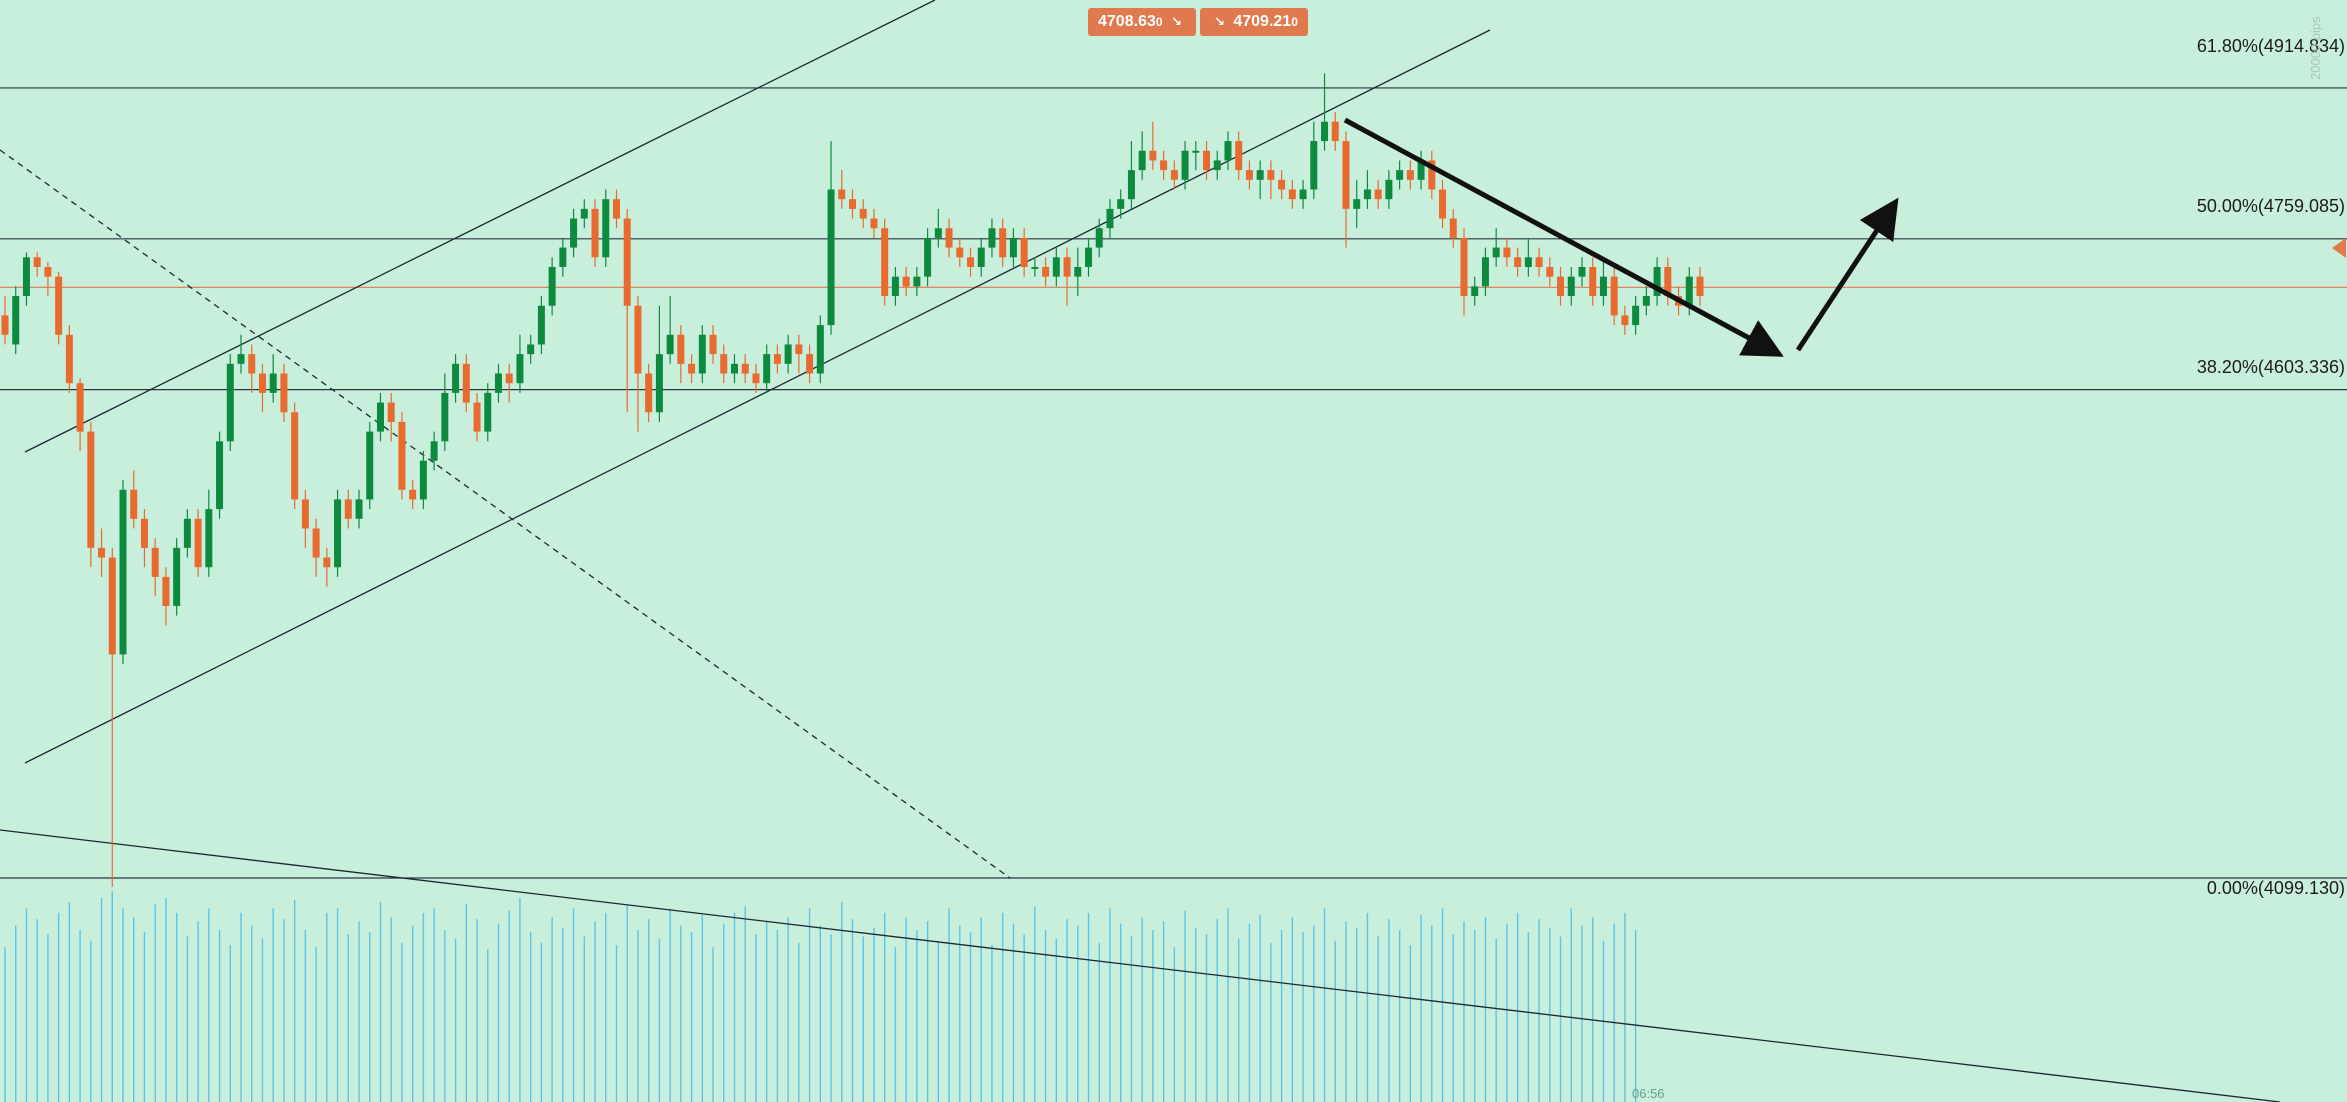  What do you see at coordinates (1294, 22) in the screenshot?
I see `price-badge-right-suffix: 0` at bounding box center [1294, 22].